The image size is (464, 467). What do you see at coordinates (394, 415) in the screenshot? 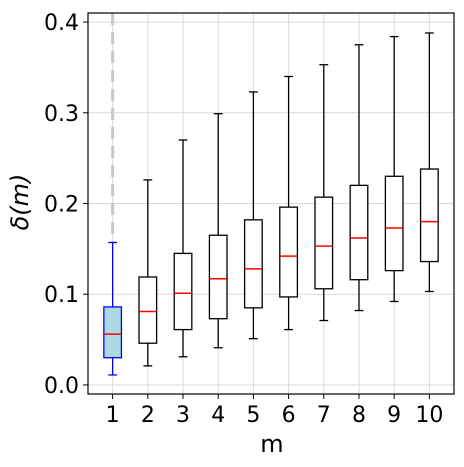
I see `x-tick-label: 9` at bounding box center [394, 415].